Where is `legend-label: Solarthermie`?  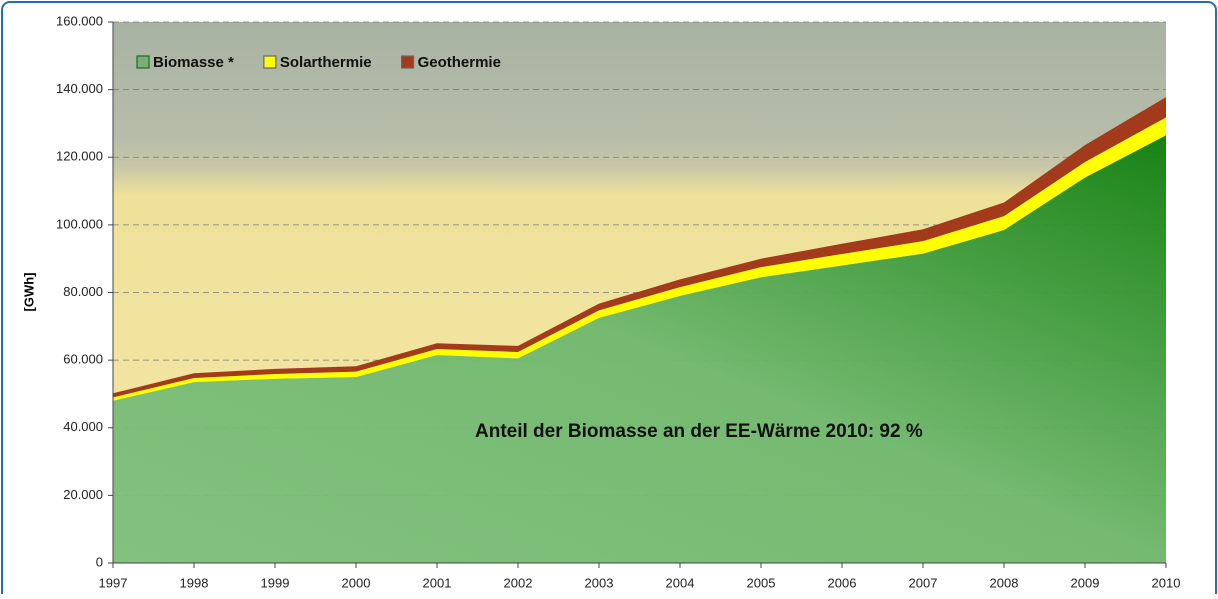 legend-label: Solarthermie is located at coordinates (326, 62).